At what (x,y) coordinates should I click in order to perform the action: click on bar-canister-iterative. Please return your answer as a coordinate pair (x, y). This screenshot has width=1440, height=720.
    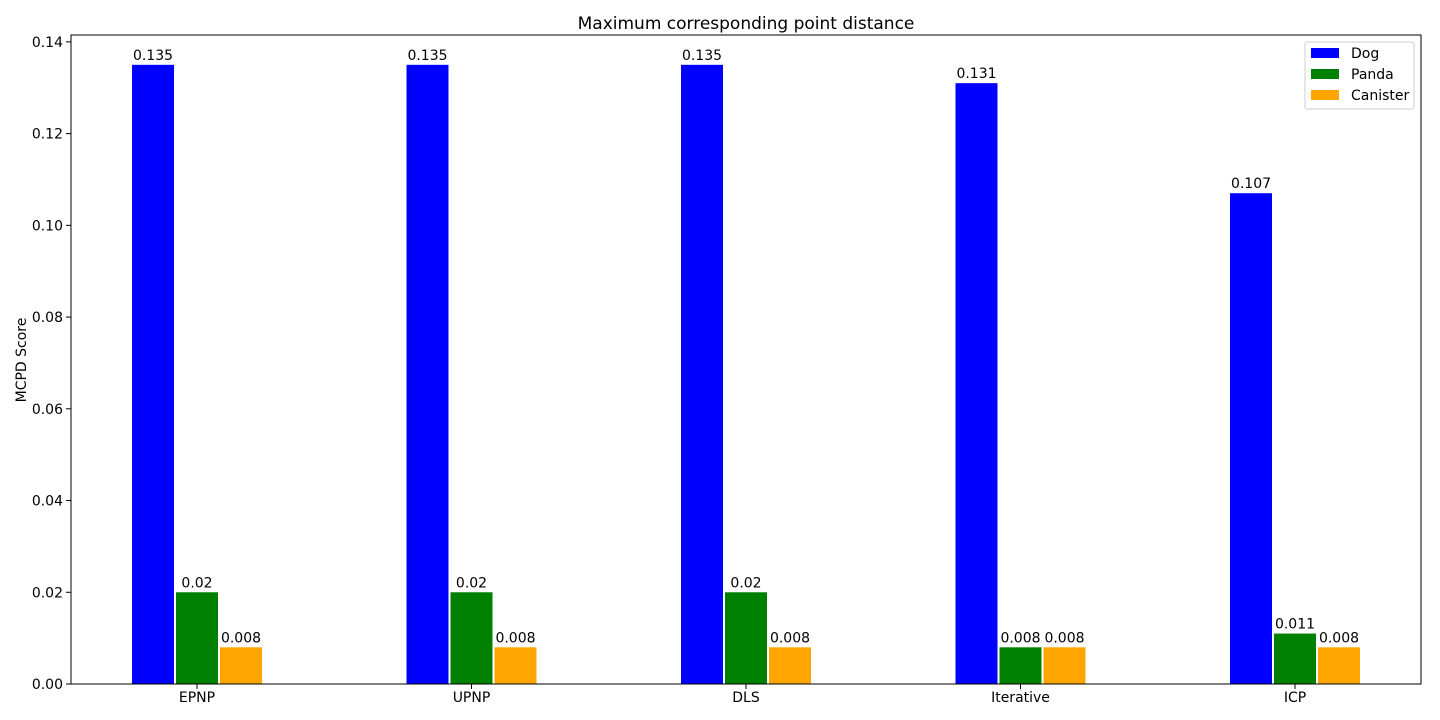
    Looking at the image, I should click on (1064, 665).